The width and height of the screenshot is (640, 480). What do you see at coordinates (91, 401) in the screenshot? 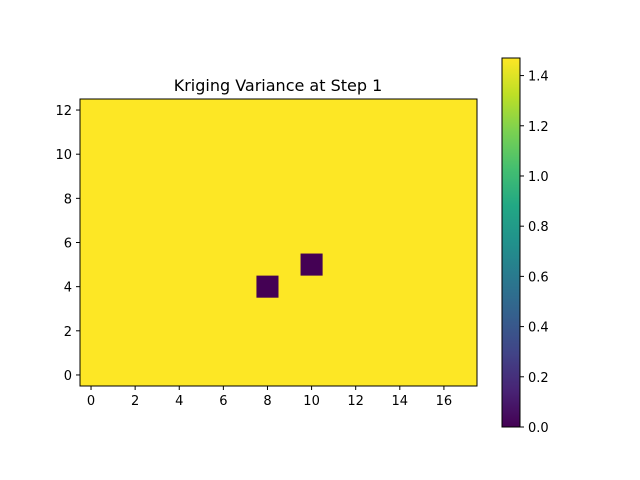
I see `x-tick-label: 0` at bounding box center [91, 401].